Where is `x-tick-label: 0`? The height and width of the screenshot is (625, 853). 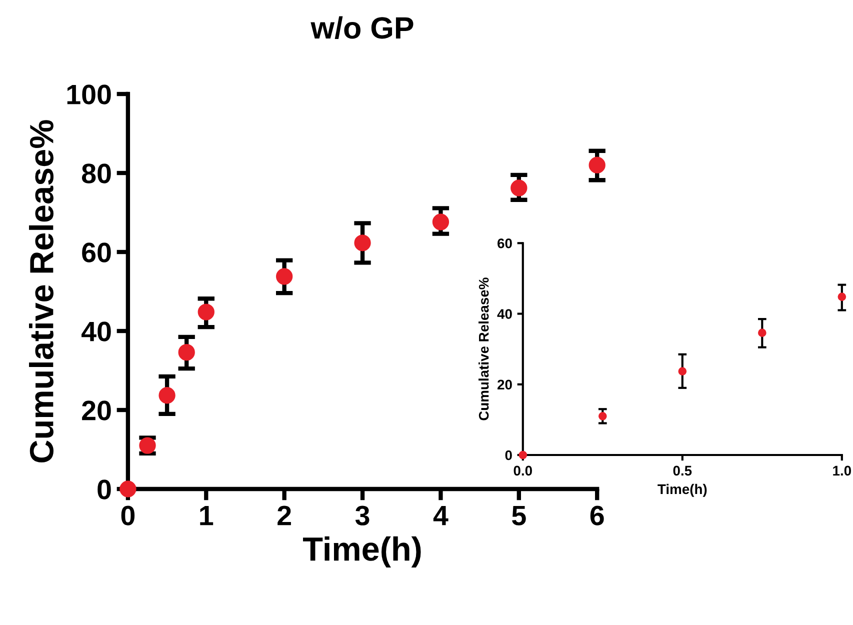
x-tick-label: 0 is located at coordinates (128, 516).